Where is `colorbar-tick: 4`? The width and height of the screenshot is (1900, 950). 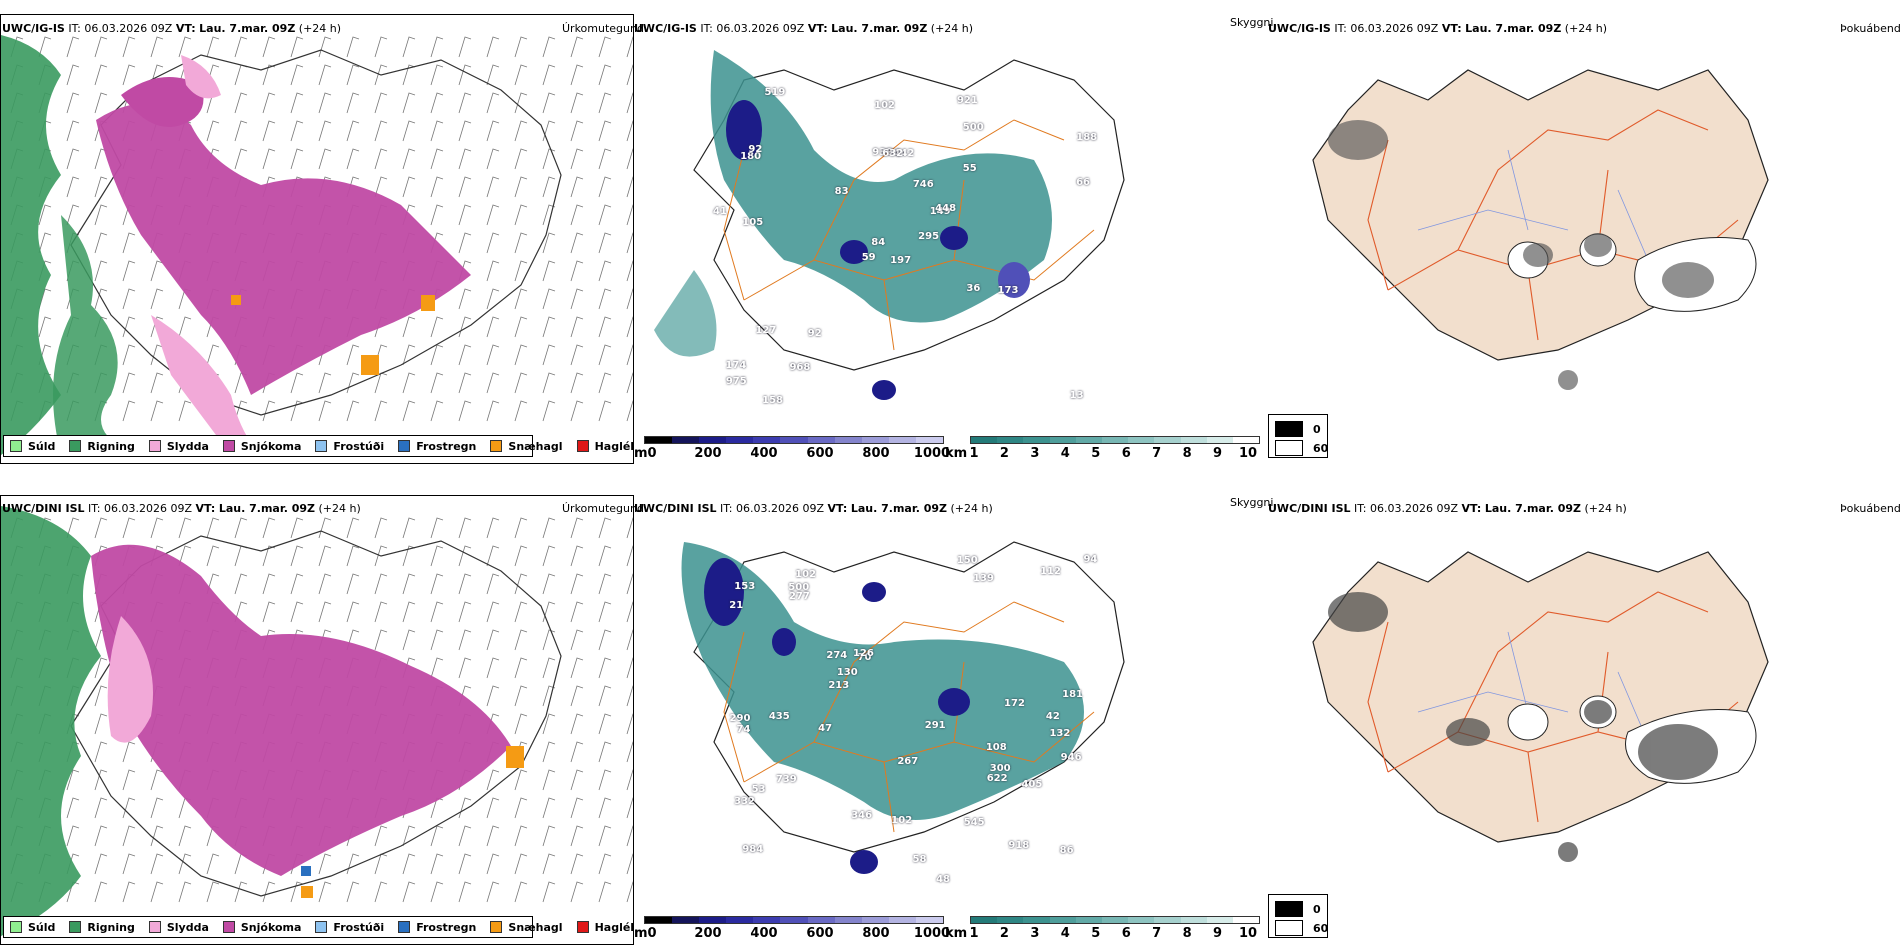
colorbar-tick: 4 is located at coordinates (1065, 933).